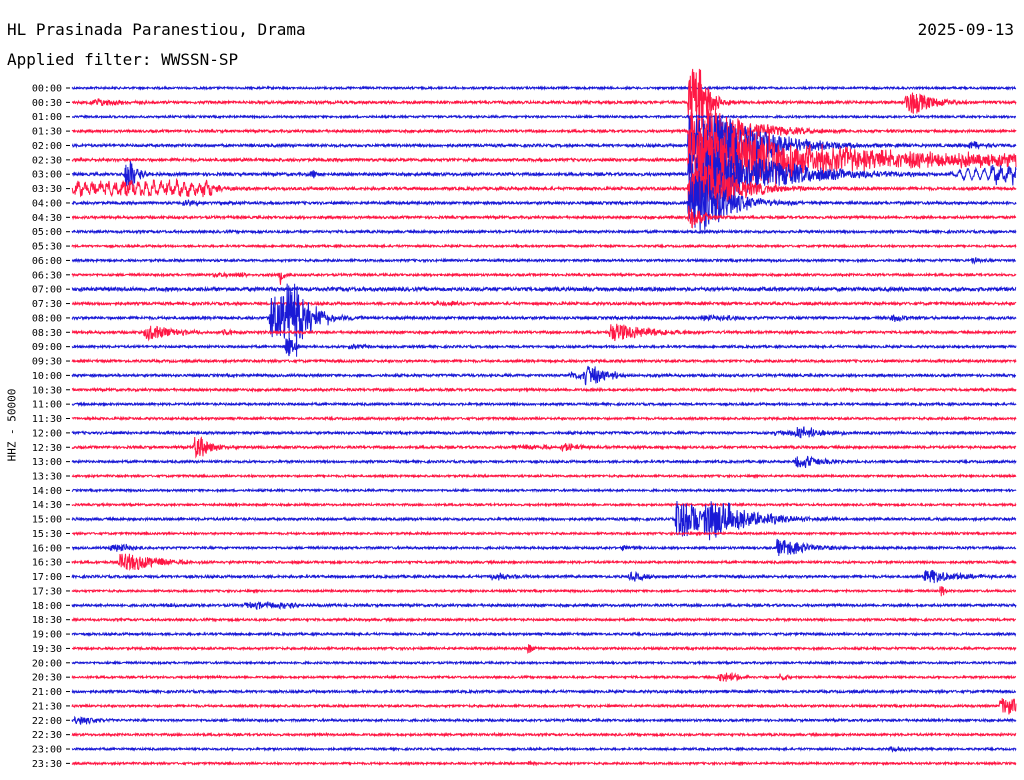 The image size is (1024, 780). What do you see at coordinates (47, 764) in the screenshot?
I see `row-time-label: 23:30` at bounding box center [47, 764].